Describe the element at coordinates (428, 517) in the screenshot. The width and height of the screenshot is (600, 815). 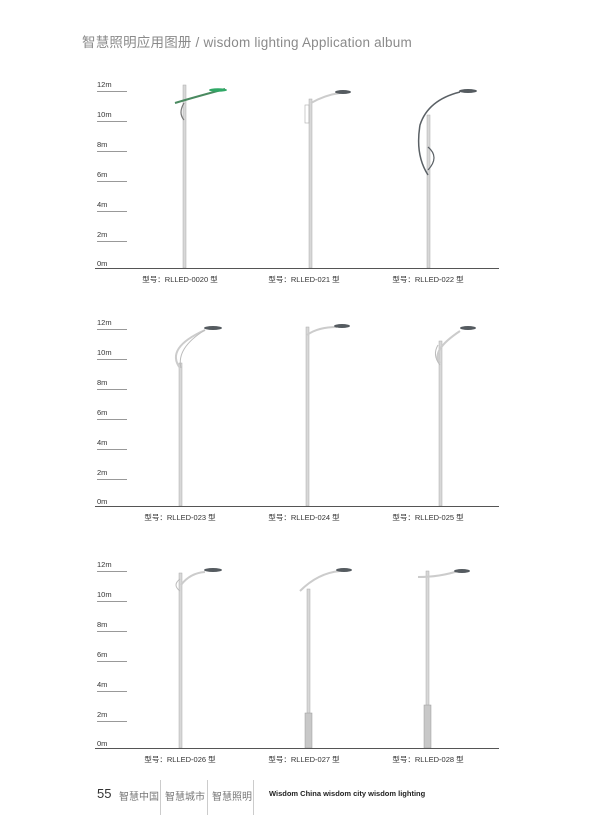
I see `model-label: 型号：RLLED-025 型` at that location.